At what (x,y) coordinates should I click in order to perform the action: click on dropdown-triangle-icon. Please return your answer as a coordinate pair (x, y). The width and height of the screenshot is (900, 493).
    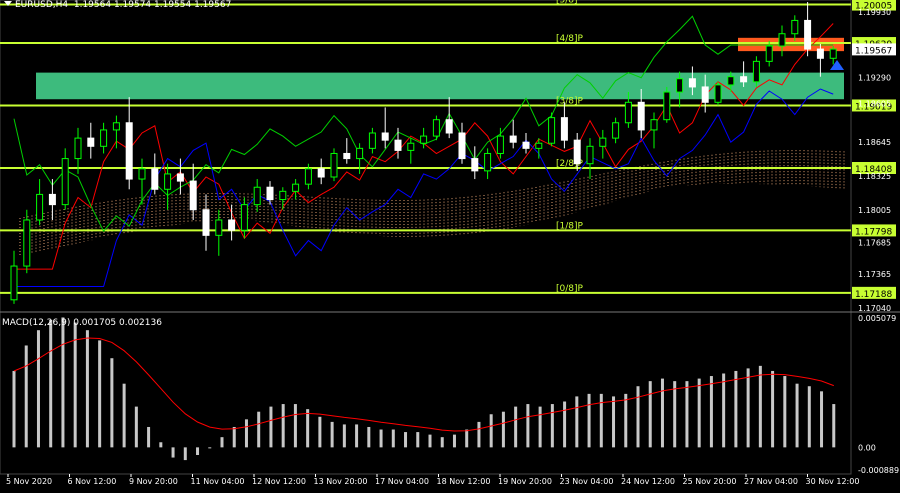
    Looking at the image, I should click on (8, 3).